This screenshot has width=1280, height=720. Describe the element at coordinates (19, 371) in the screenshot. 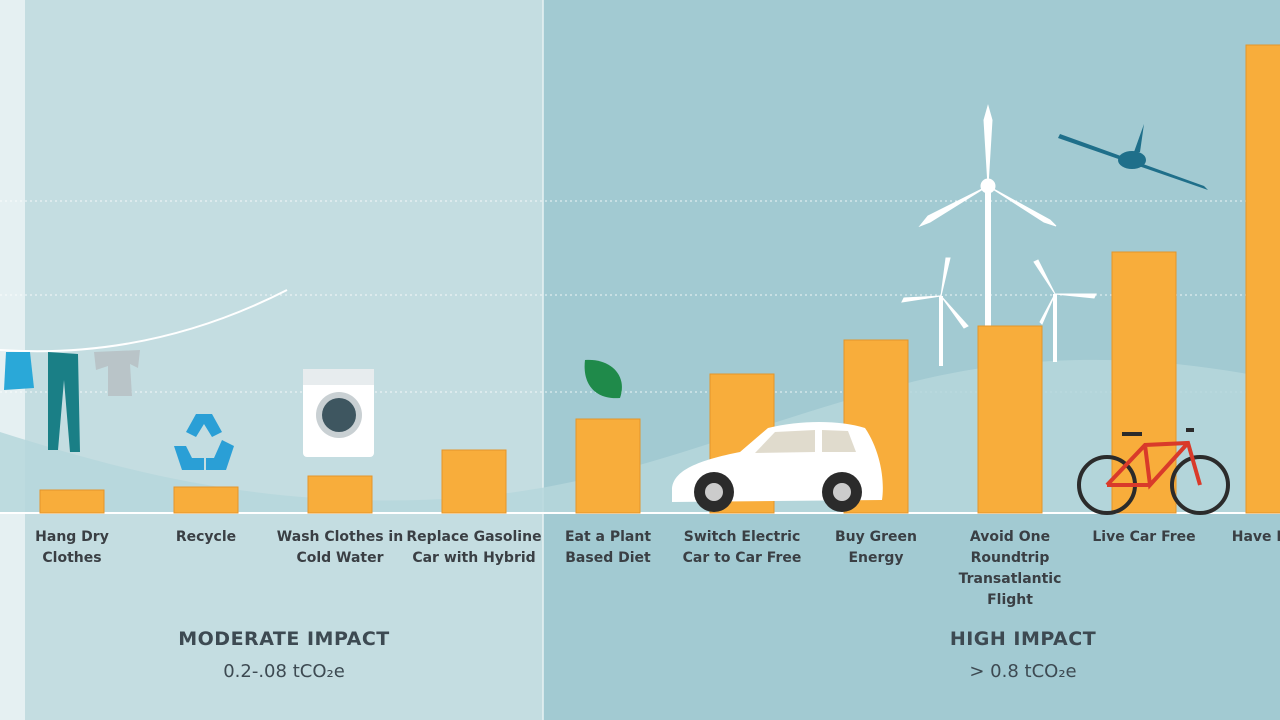

I see `shirt-icon` at that location.